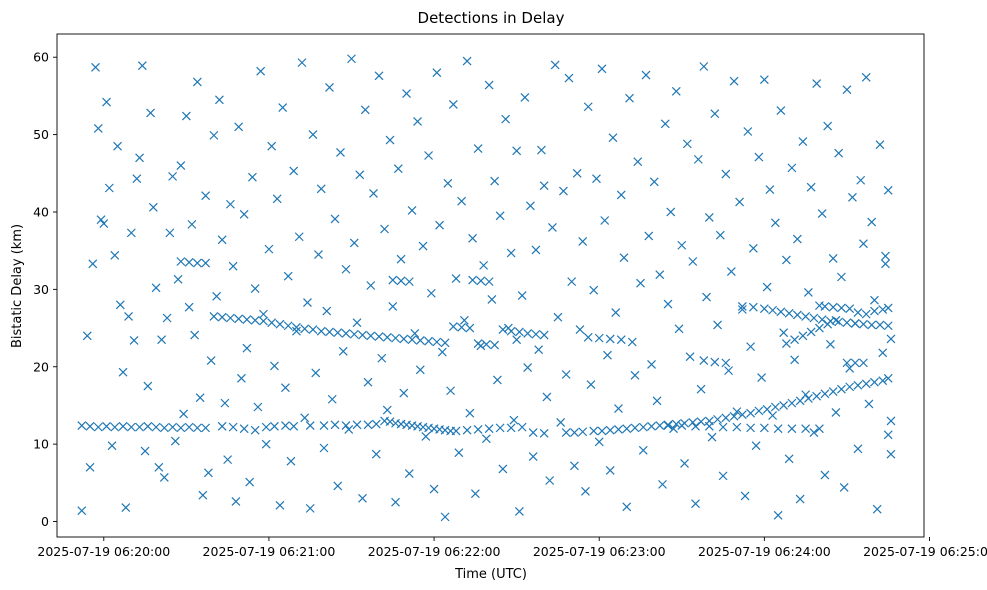 The width and height of the screenshot is (987, 590). What do you see at coordinates (41, 444) in the screenshot?
I see `y-tick-label: 10` at bounding box center [41, 444].